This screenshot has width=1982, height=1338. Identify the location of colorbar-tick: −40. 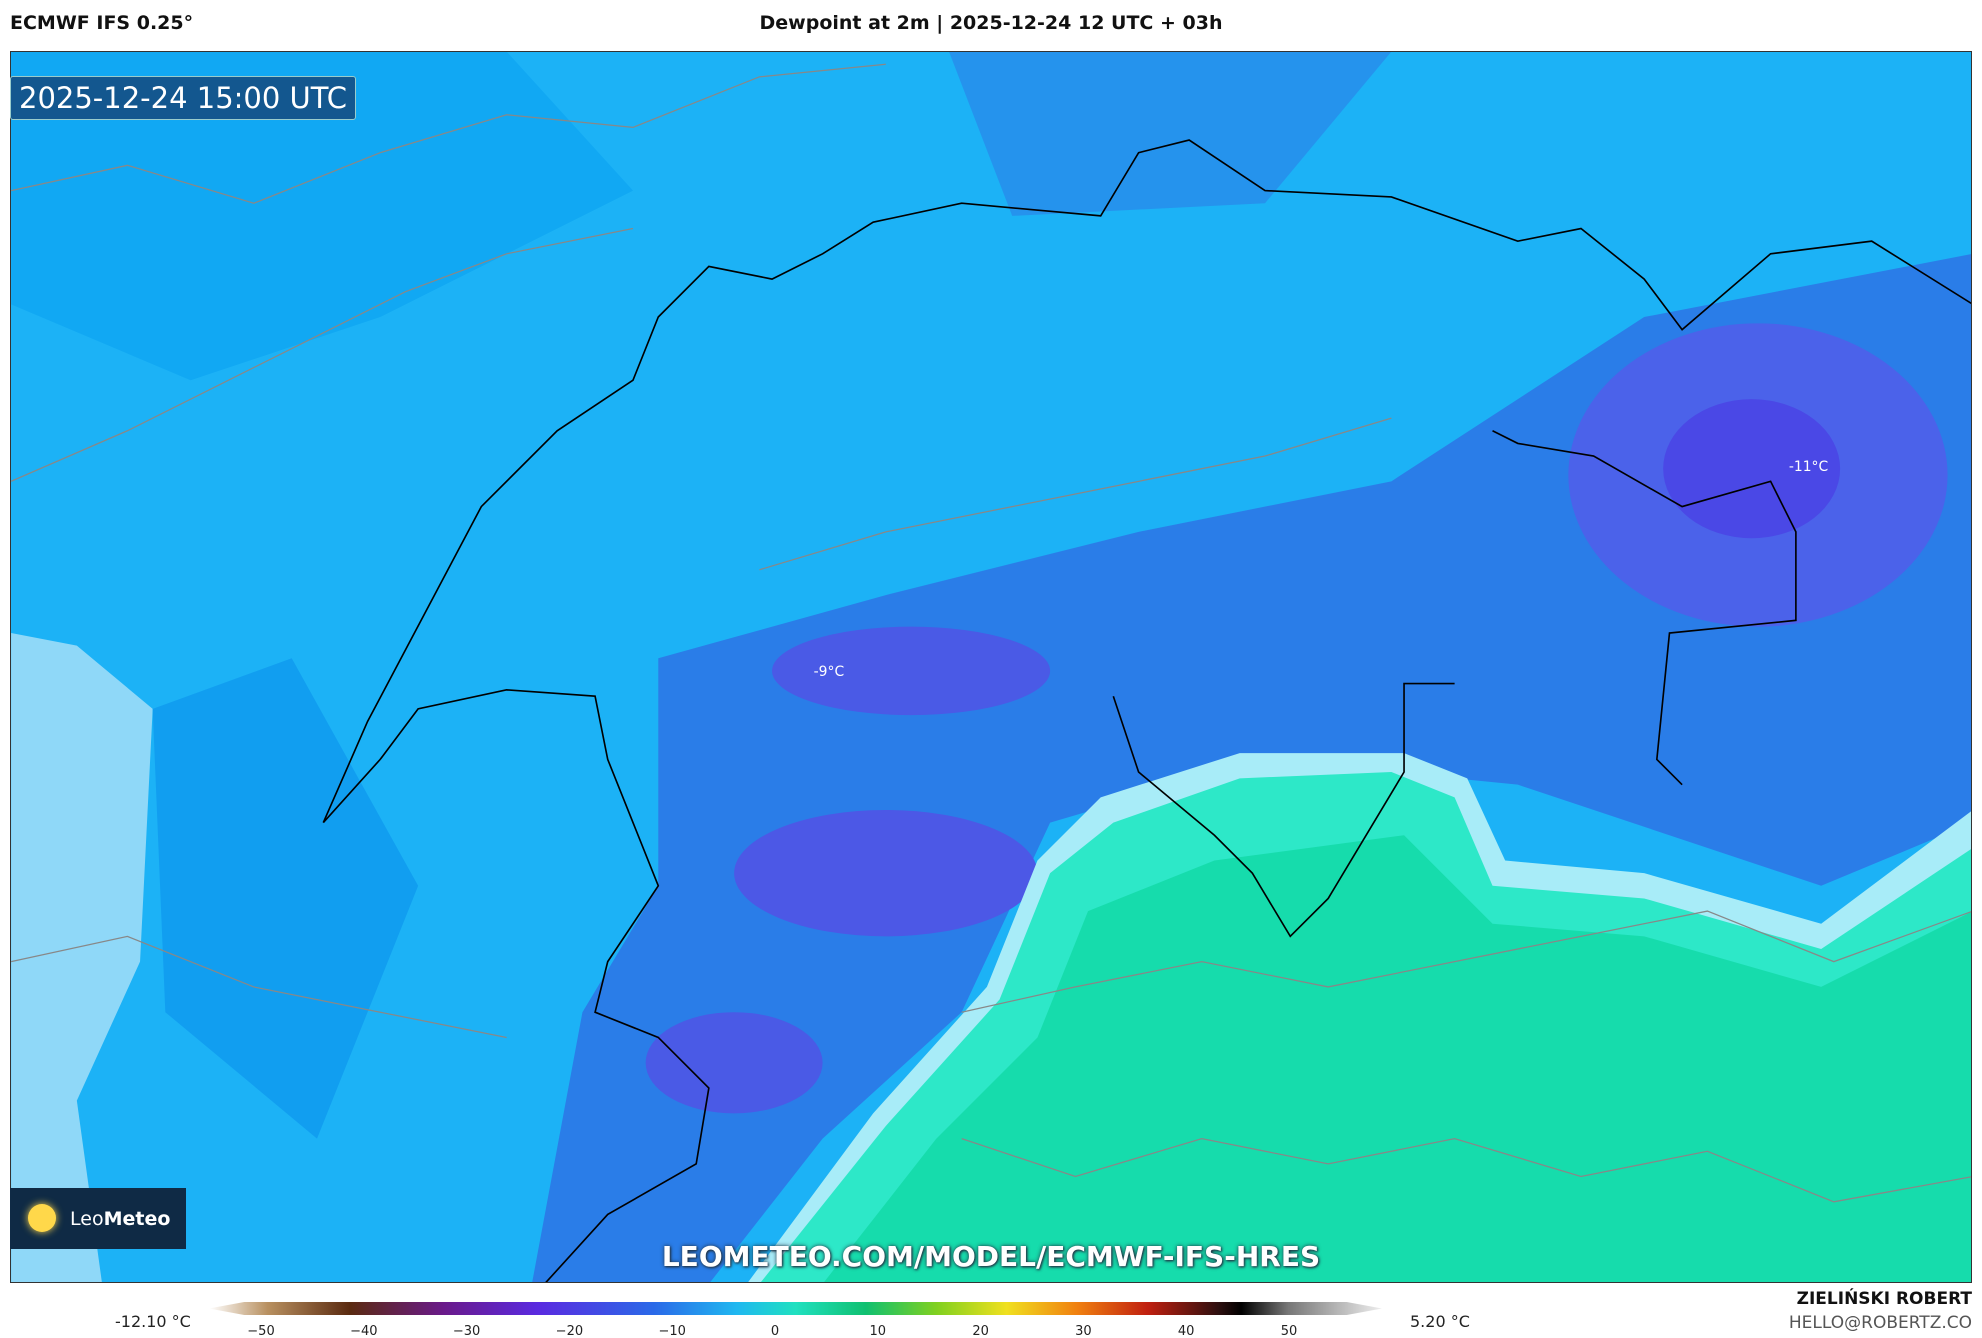
(364, 1331).